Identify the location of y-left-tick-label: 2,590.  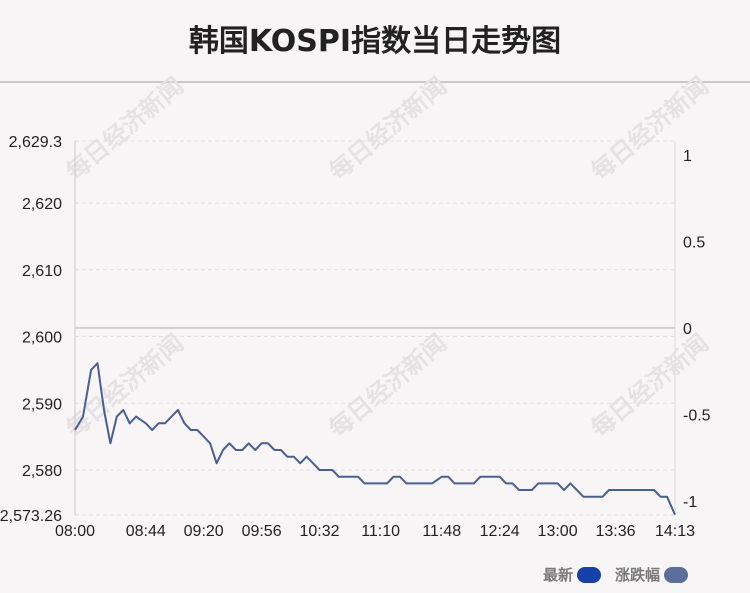
(42, 404).